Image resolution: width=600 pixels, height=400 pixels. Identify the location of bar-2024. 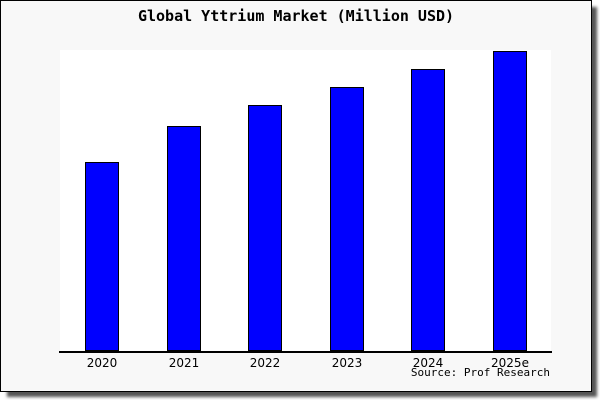
(428, 210).